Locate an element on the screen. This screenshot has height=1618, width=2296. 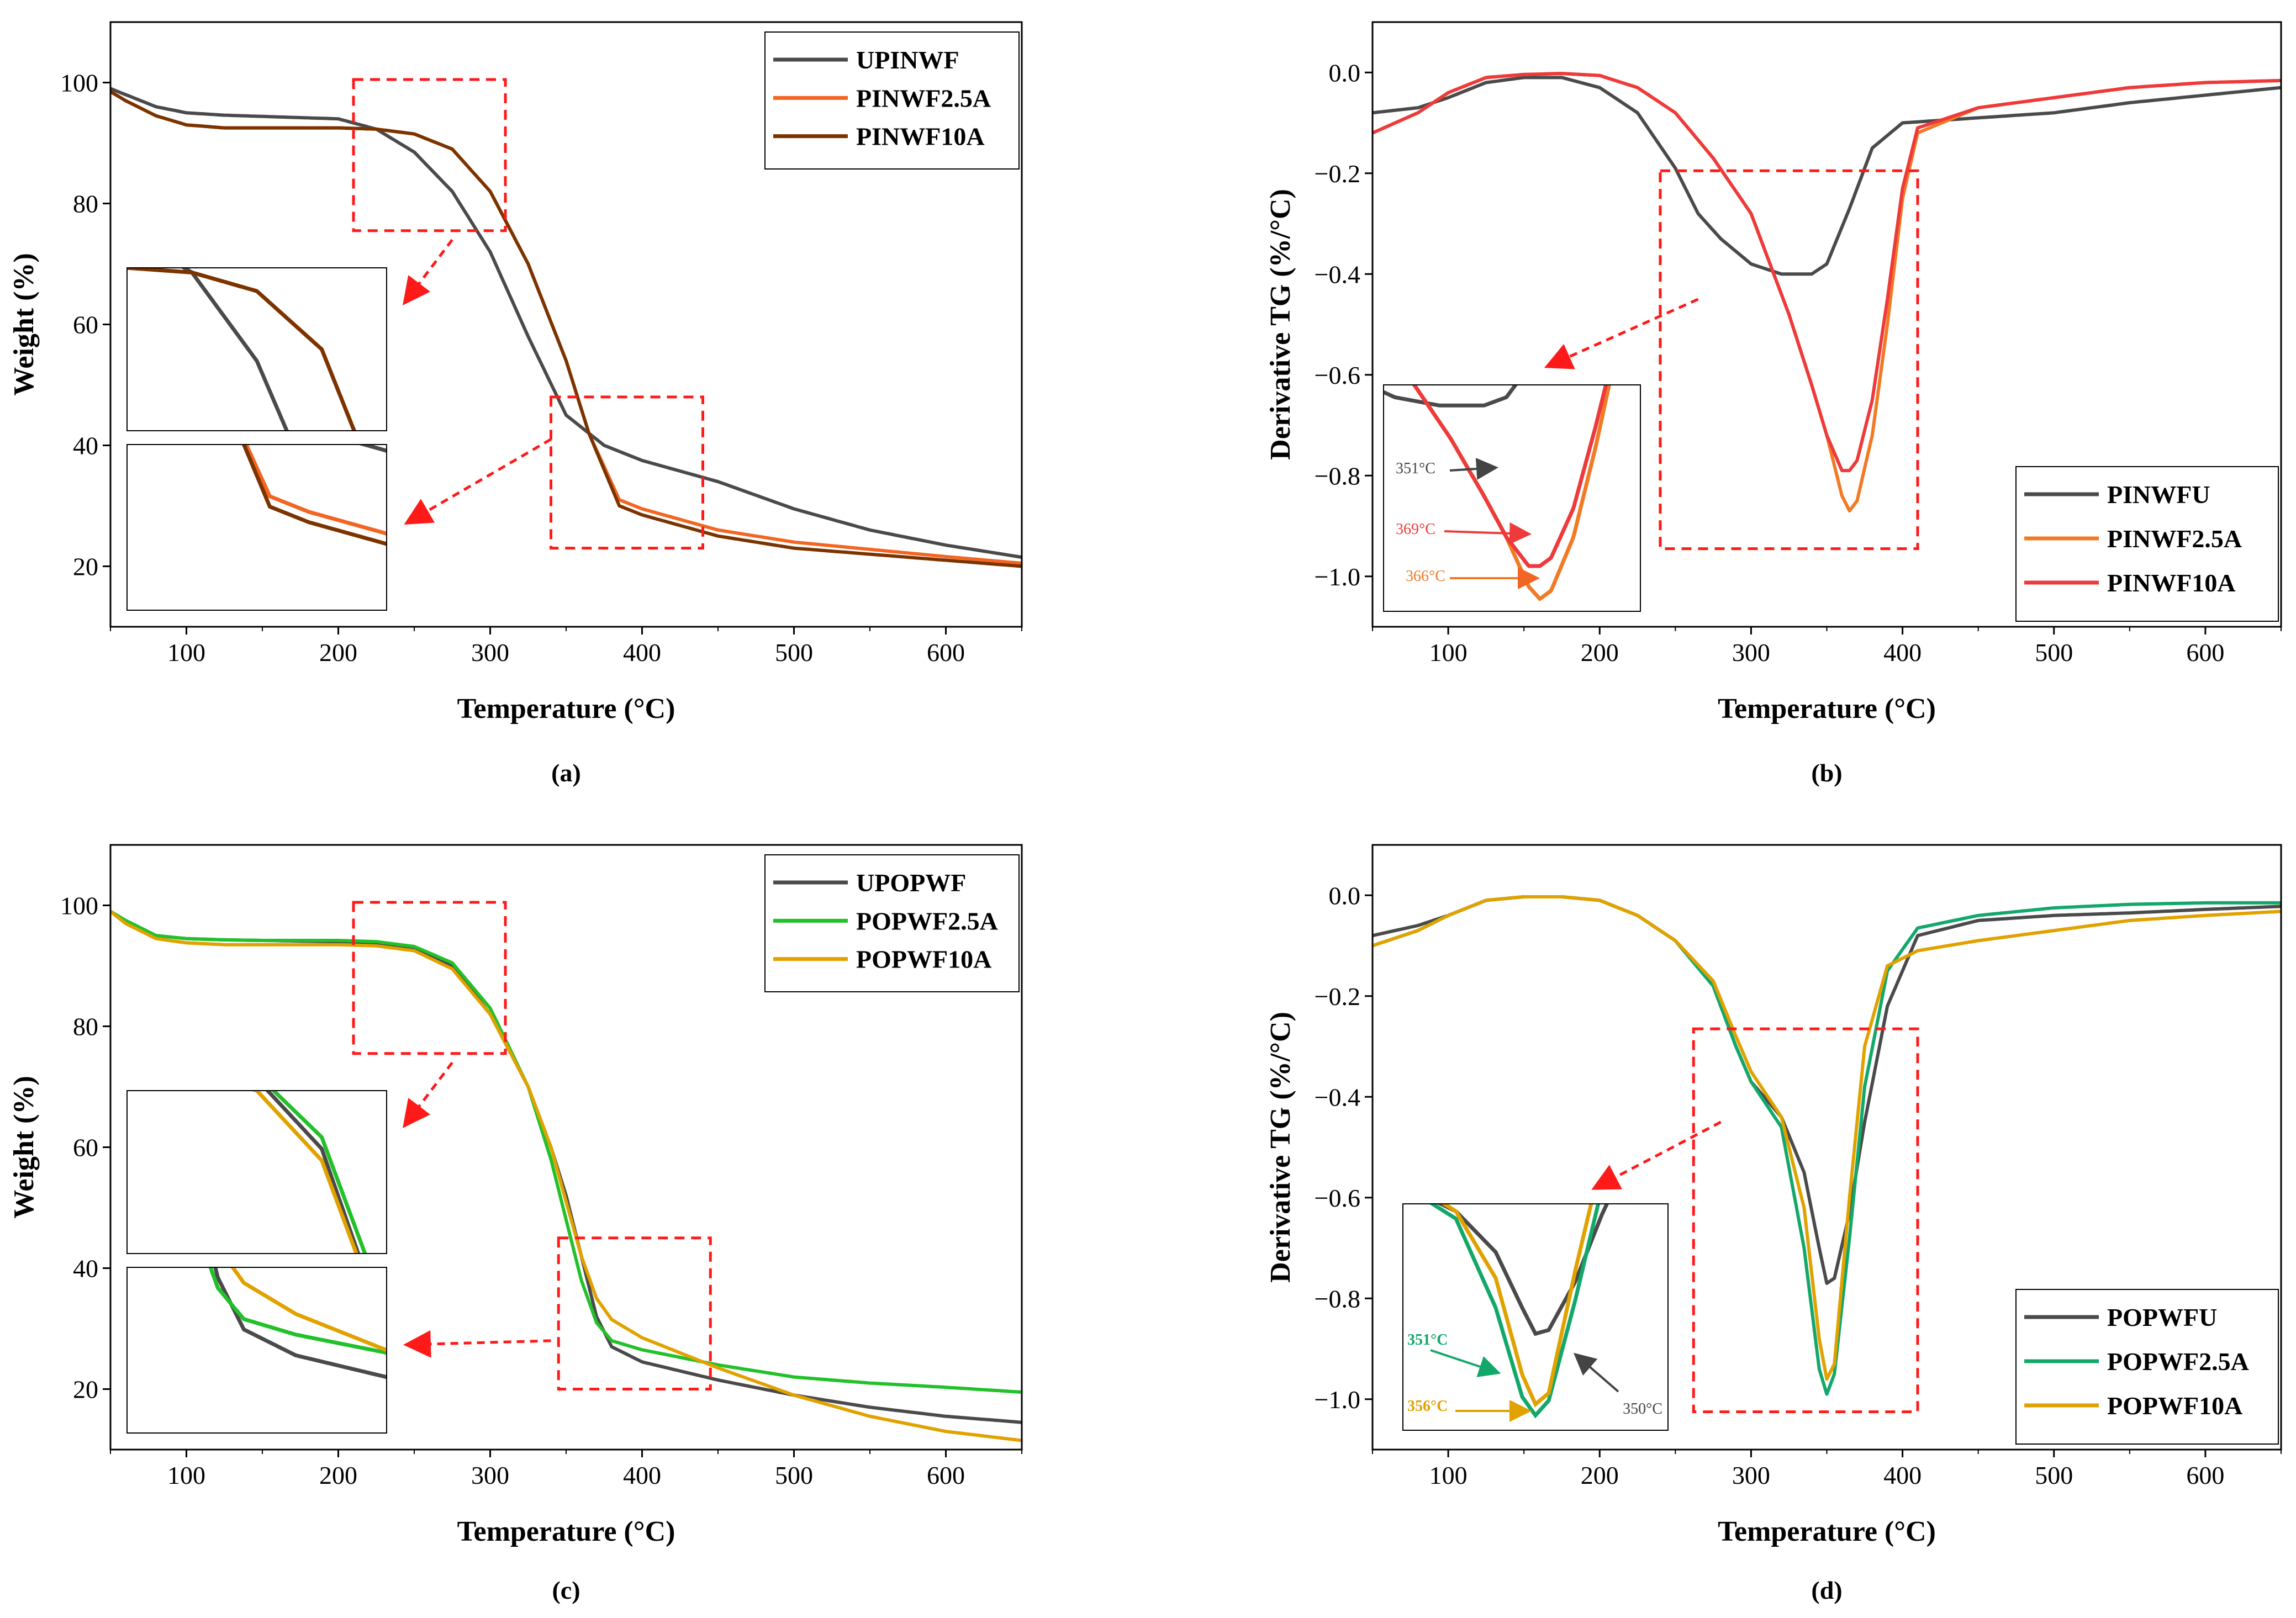
y-tick-label: 40 is located at coordinates (85, 1269).